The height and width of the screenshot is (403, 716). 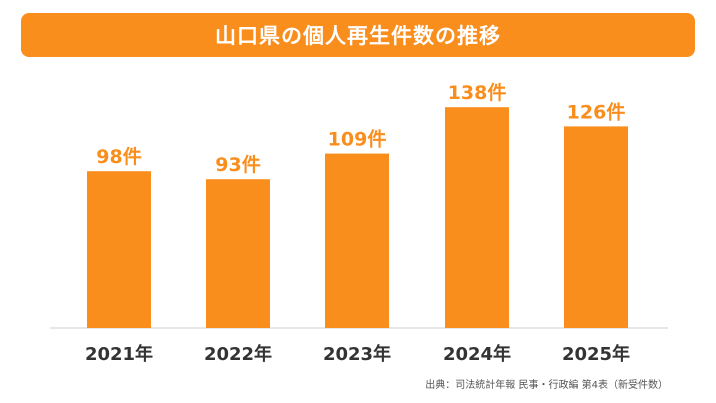 I want to click on data-label-2025年: 126件, so click(x=596, y=111).